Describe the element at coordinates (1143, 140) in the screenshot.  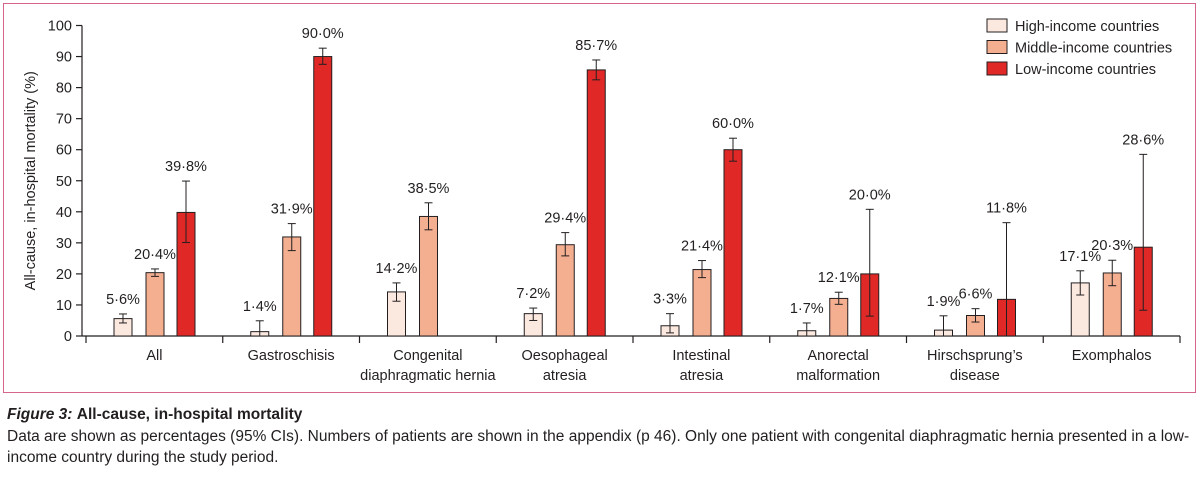
I see `data-label: 28·6%` at that location.